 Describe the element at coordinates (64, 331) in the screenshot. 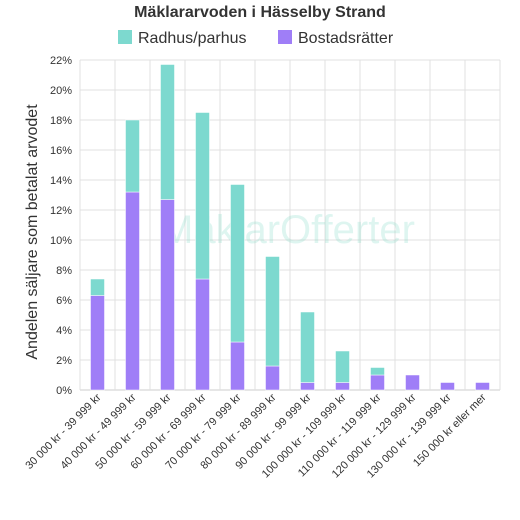

I see `y-tick-label: 4%` at that location.